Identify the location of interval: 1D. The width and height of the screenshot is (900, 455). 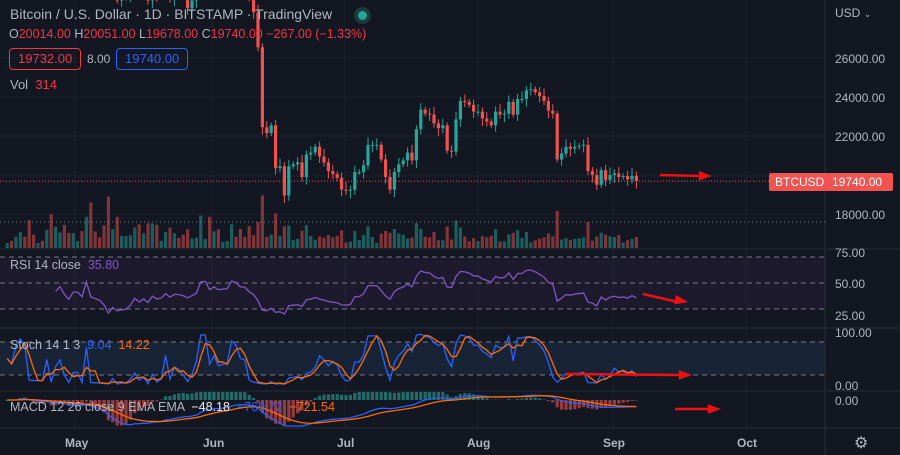
(152, 14).